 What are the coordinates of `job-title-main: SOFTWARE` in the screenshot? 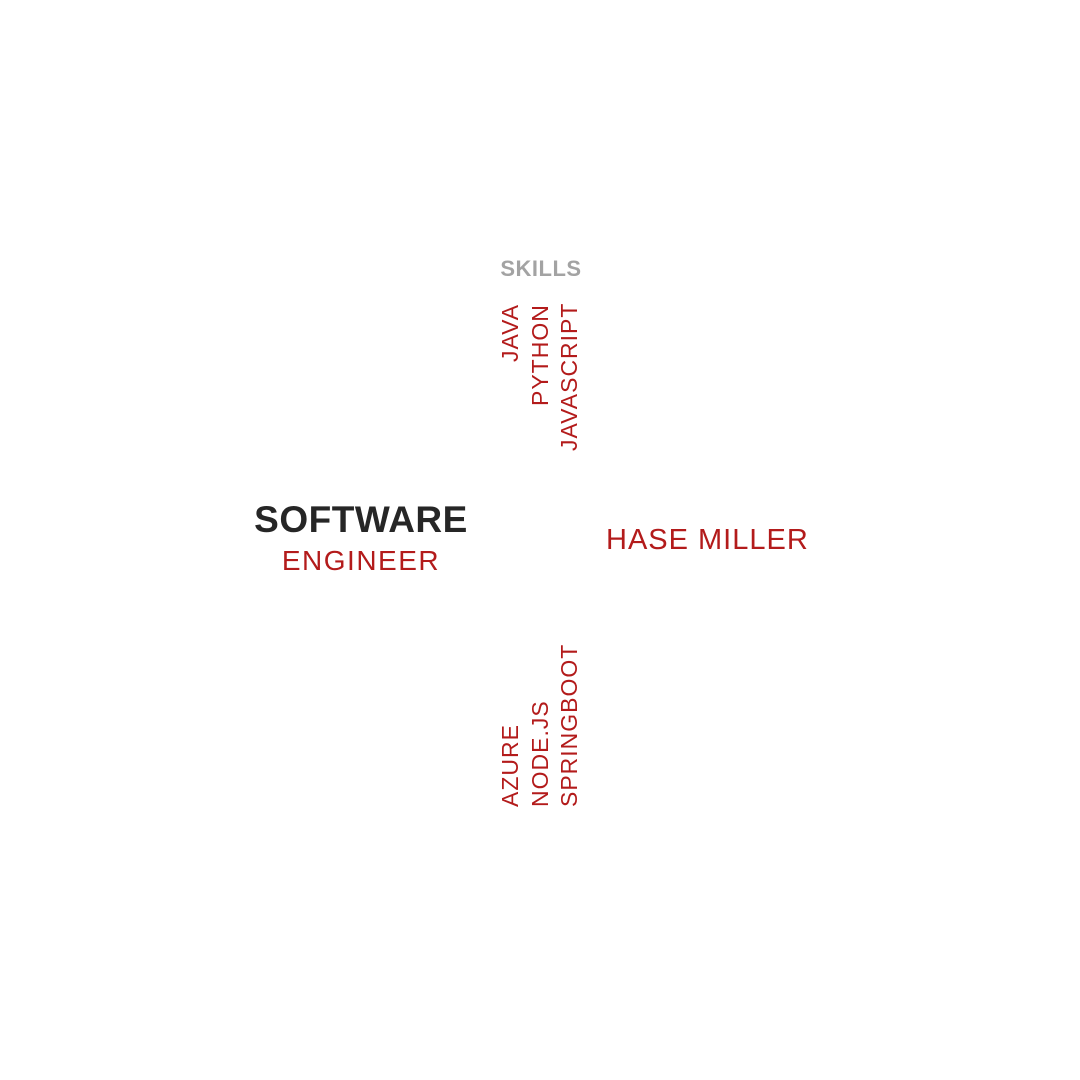 It's located at (361, 519).